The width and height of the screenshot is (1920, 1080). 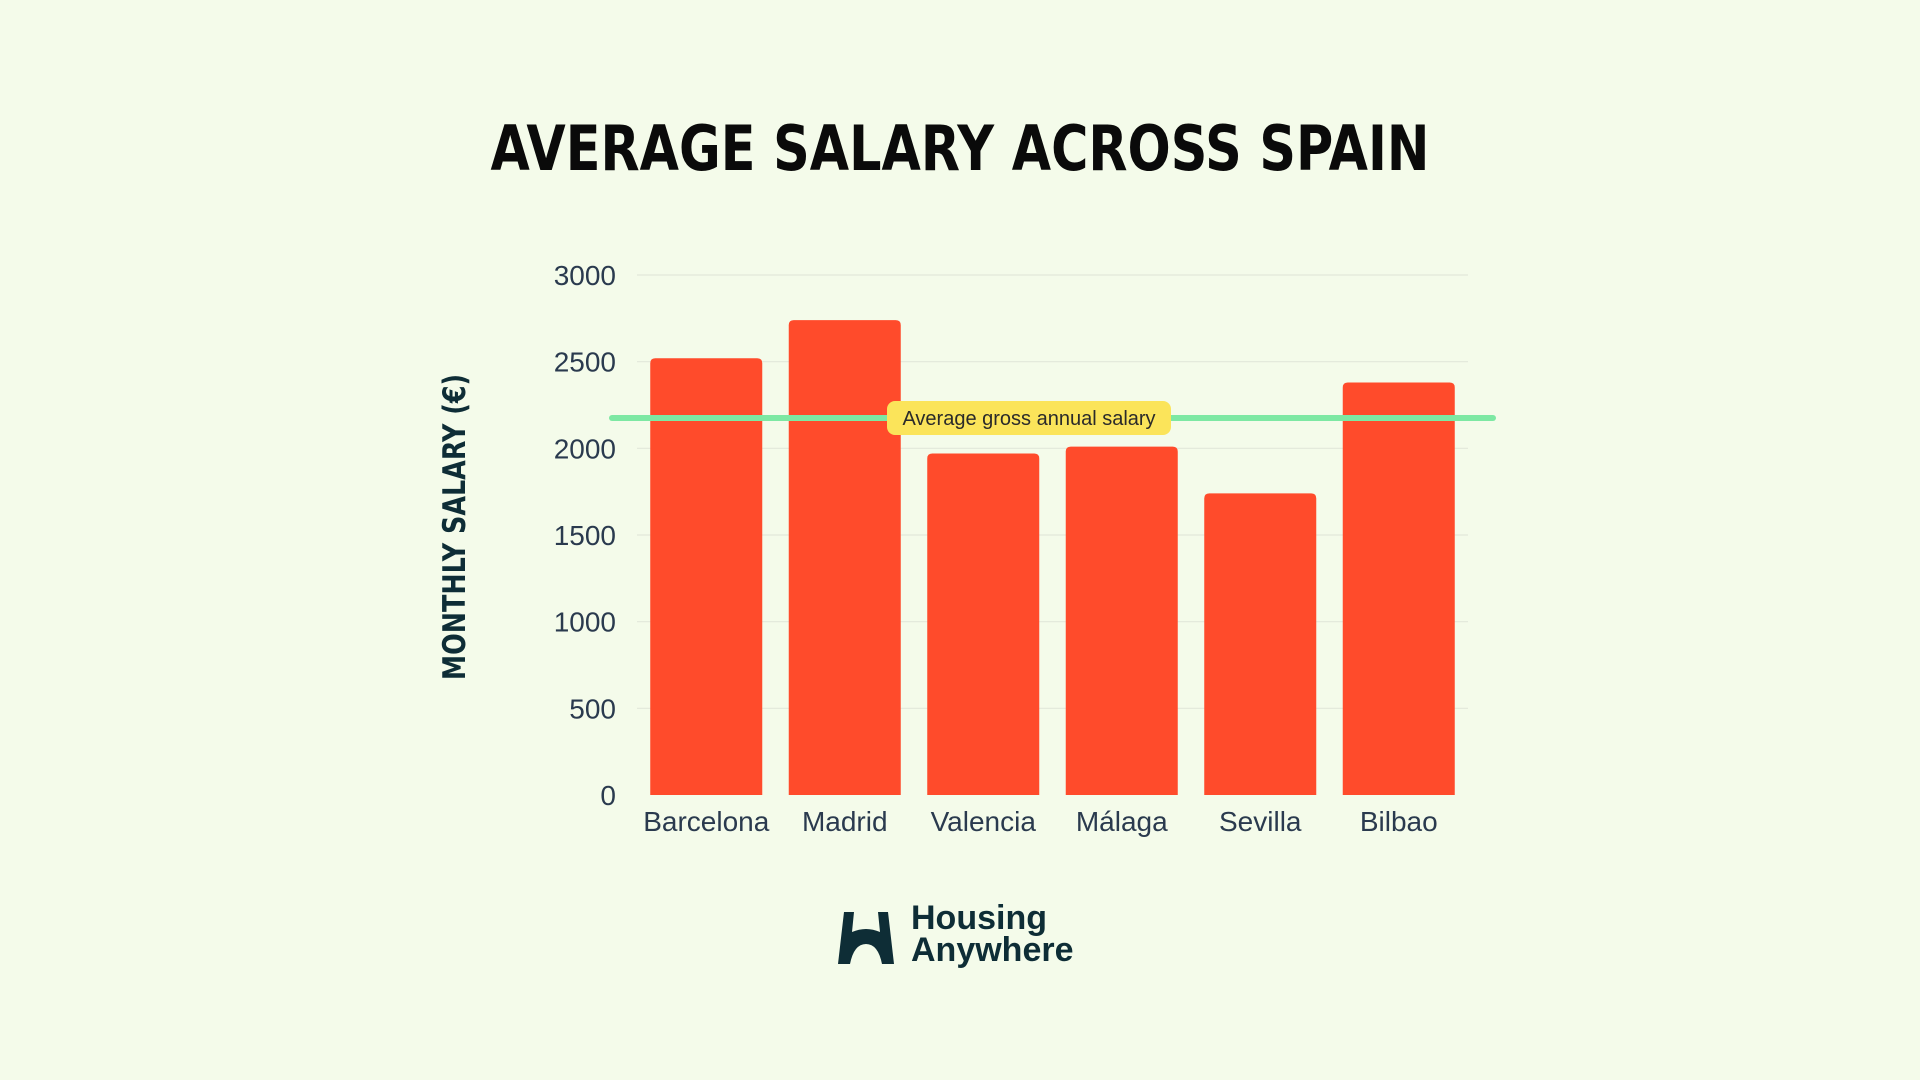 What do you see at coordinates (585, 622) in the screenshot?
I see `y-tick-label: 1000` at bounding box center [585, 622].